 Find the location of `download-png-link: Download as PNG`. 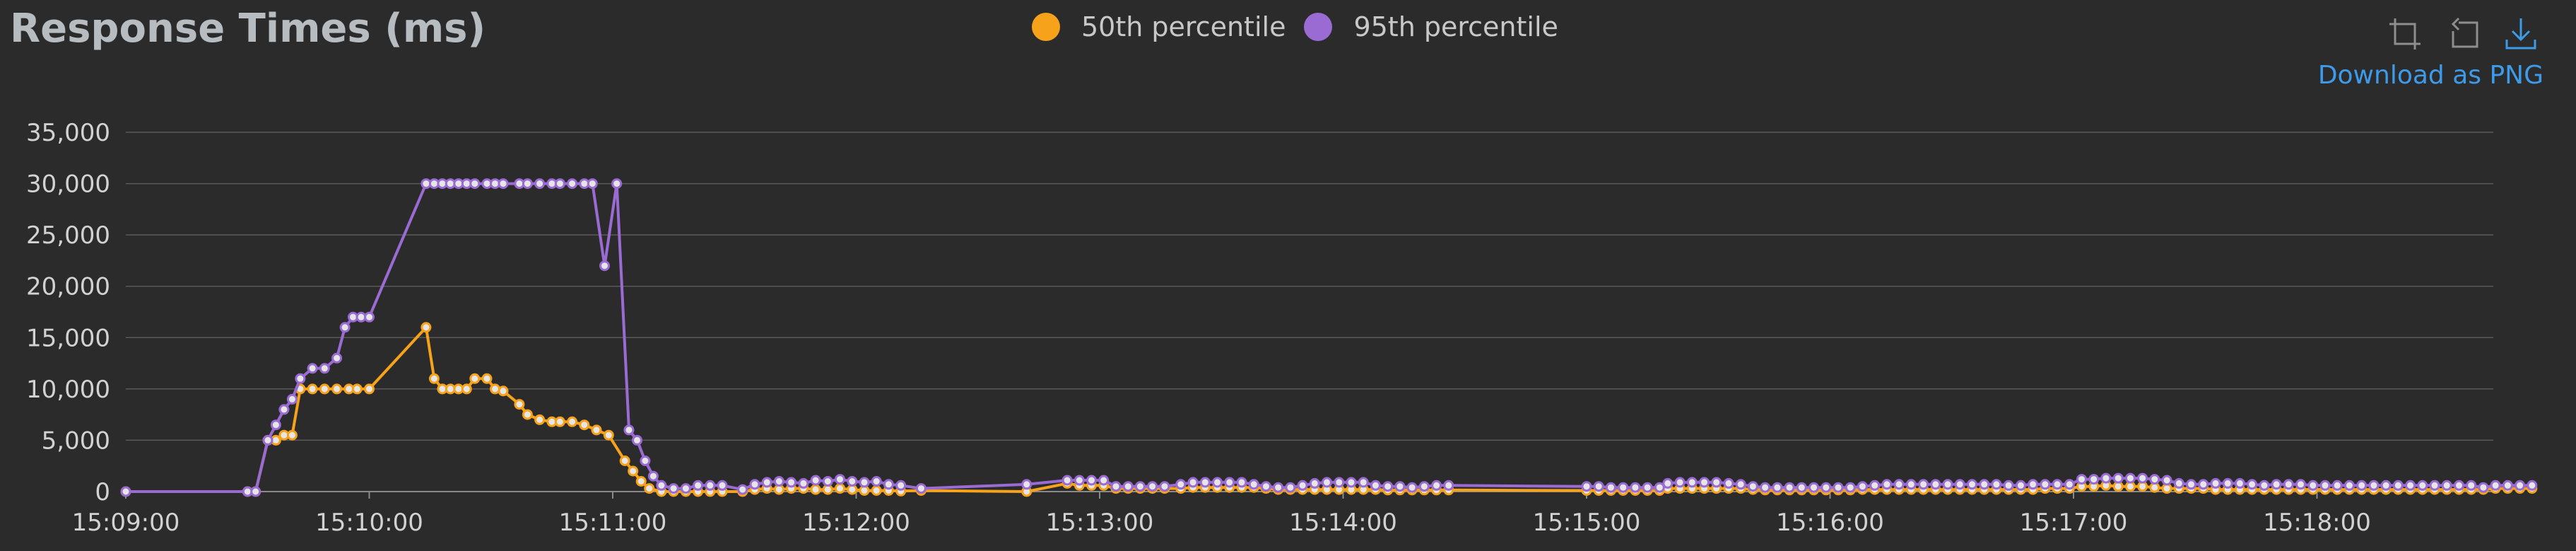

download-png-link: Download as PNG is located at coordinates (2430, 75).